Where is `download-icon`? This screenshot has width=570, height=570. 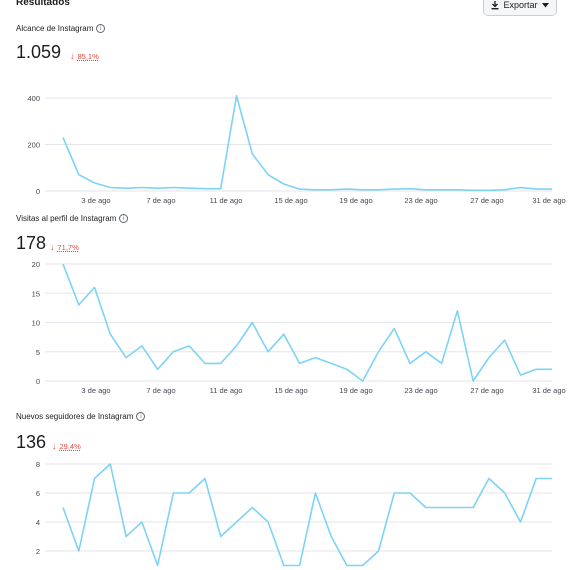 download-icon is located at coordinates (495, 4).